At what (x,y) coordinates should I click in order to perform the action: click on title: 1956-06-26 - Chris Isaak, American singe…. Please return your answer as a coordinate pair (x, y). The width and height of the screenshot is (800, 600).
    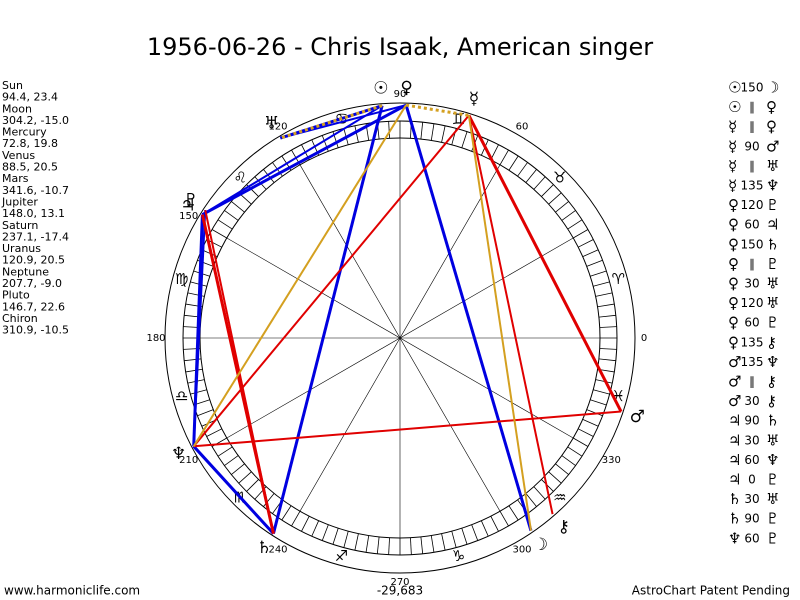
    Looking at the image, I should click on (400, 47).